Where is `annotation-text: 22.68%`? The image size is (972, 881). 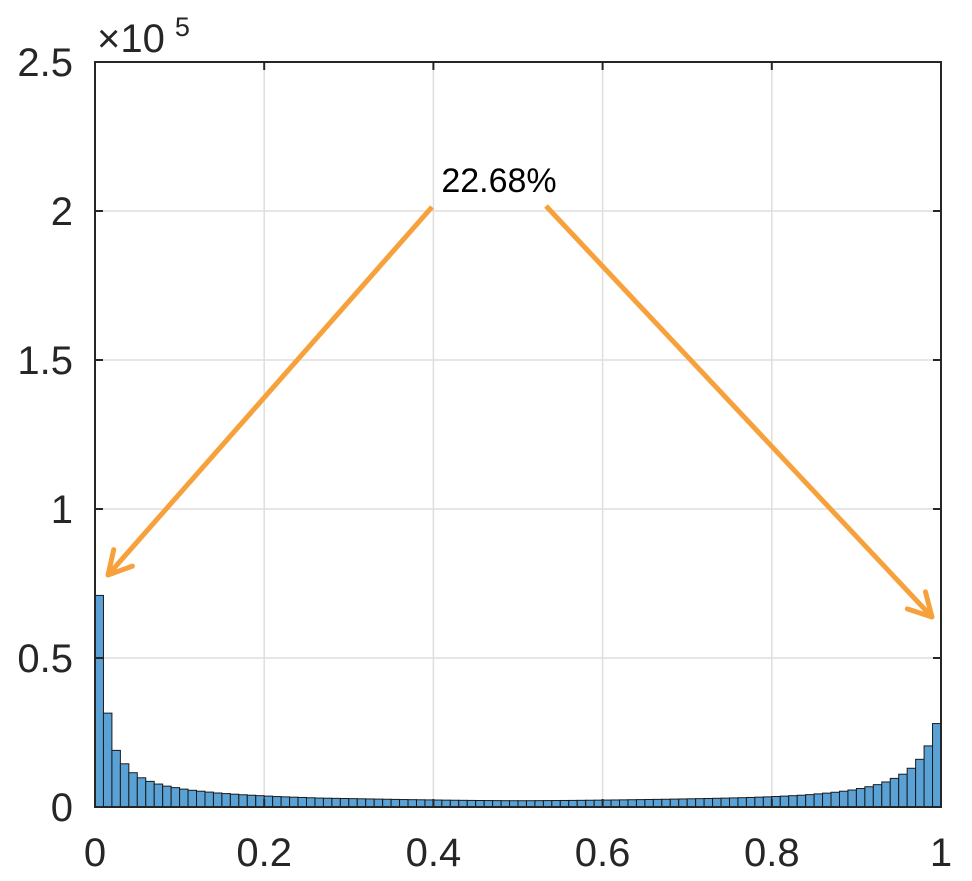
annotation-text: 22.68% is located at coordinates (498, 181).